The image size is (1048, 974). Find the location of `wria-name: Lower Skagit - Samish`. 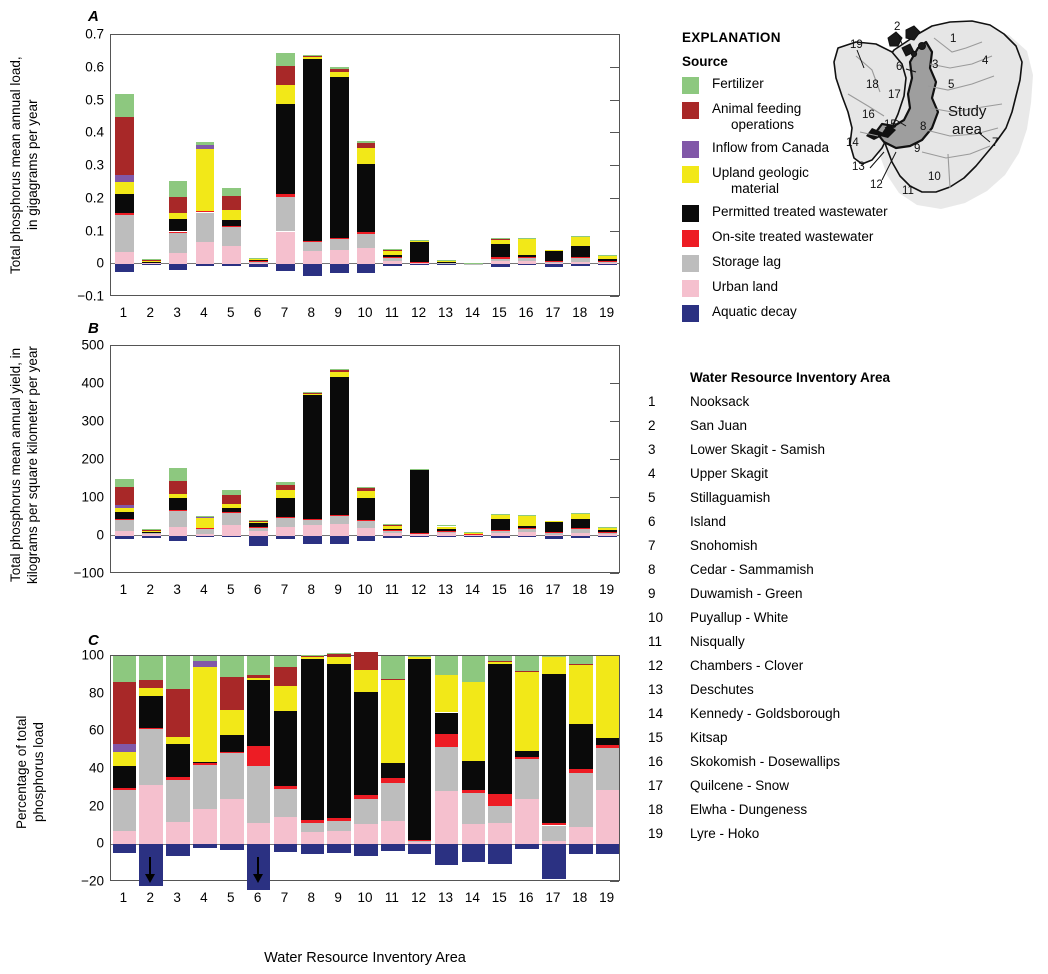

wria-name: Lower Skagit - Samish is located at coordinates (758, 449).